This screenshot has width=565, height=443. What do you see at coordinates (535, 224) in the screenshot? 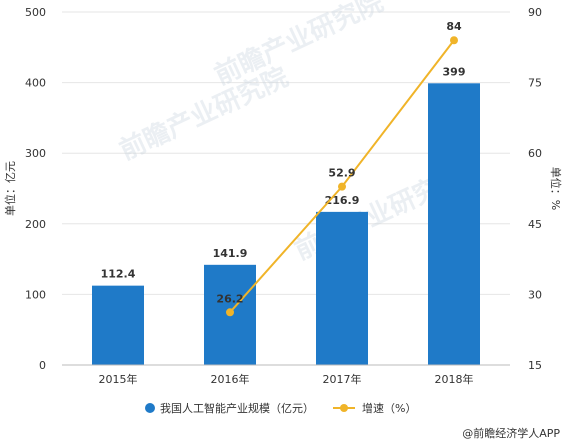
I see `y-right-tick-label: 45` at bounding box center [535, 224].